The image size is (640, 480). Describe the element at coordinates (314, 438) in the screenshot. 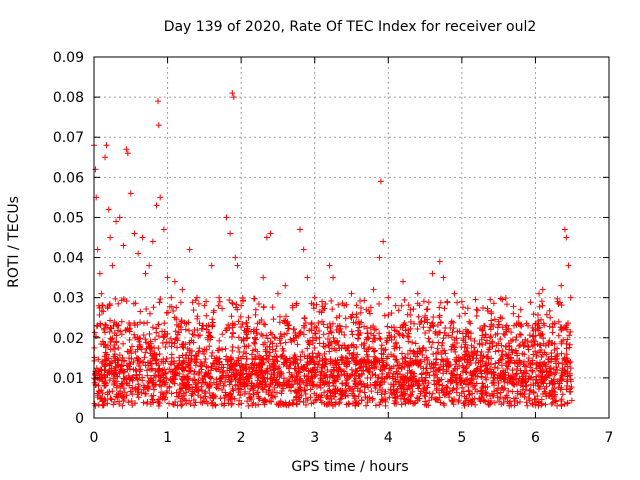

I see `x-tick-label: 3` at that location.